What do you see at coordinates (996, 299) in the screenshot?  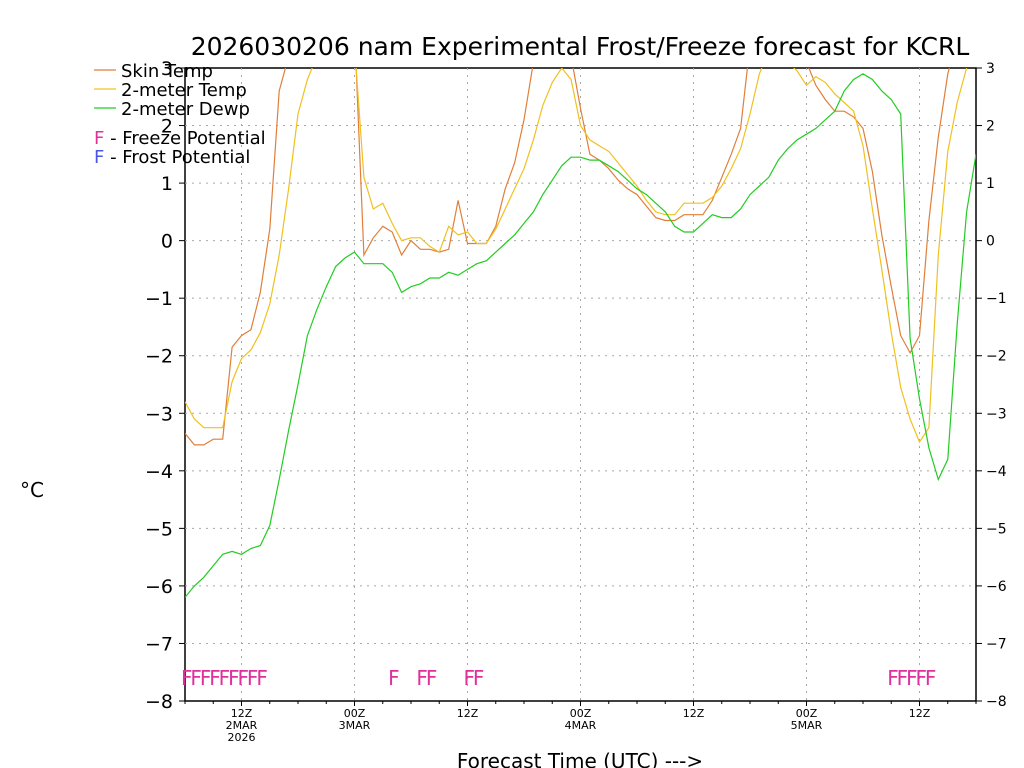 I see `y-tick-label-right: −1` at bounding box center [996, 299].